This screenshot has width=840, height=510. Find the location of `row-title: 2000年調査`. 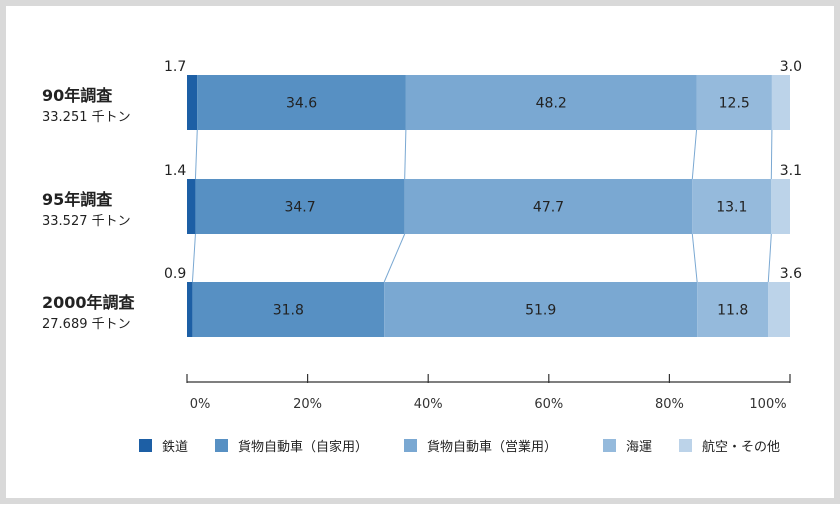

row-title: 2000年調査 is located at coordinates (88, 302).